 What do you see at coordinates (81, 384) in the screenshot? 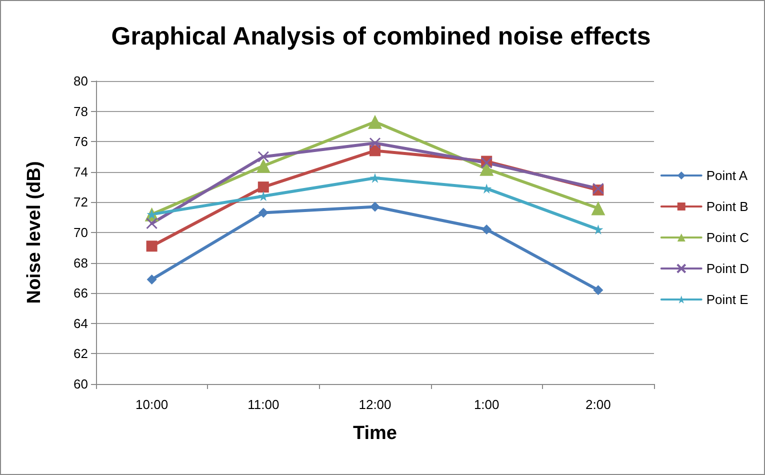
I see `y-tick-label: 60` at bounding box center [81, 384].